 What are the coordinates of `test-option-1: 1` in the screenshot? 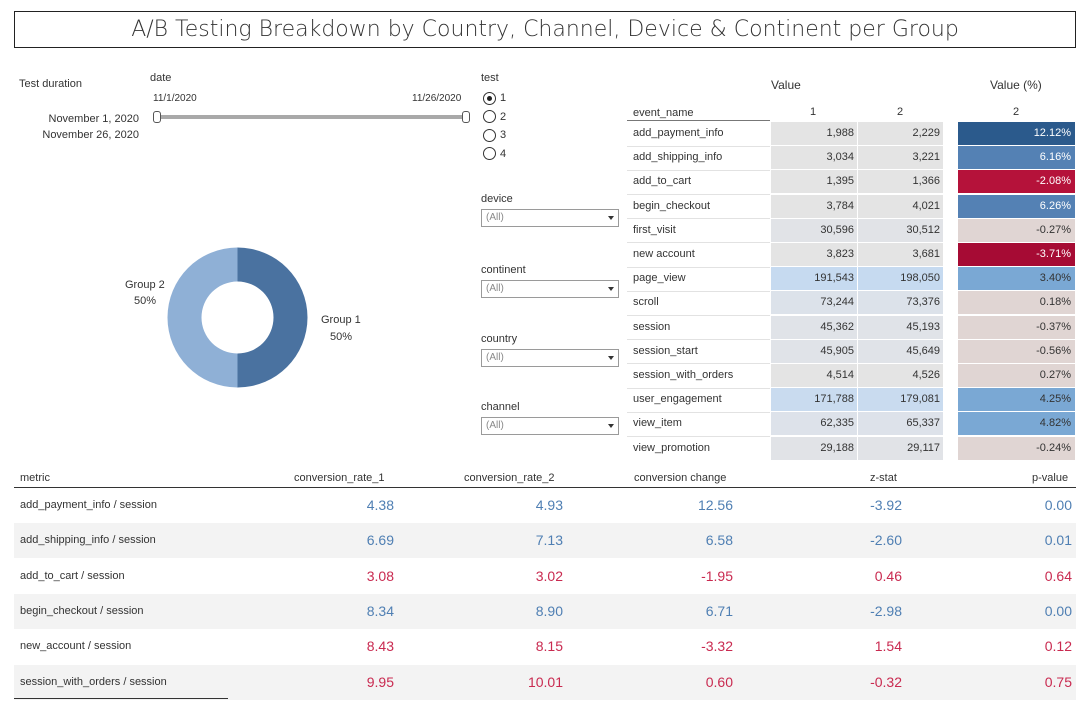 It's located at (494, 98).